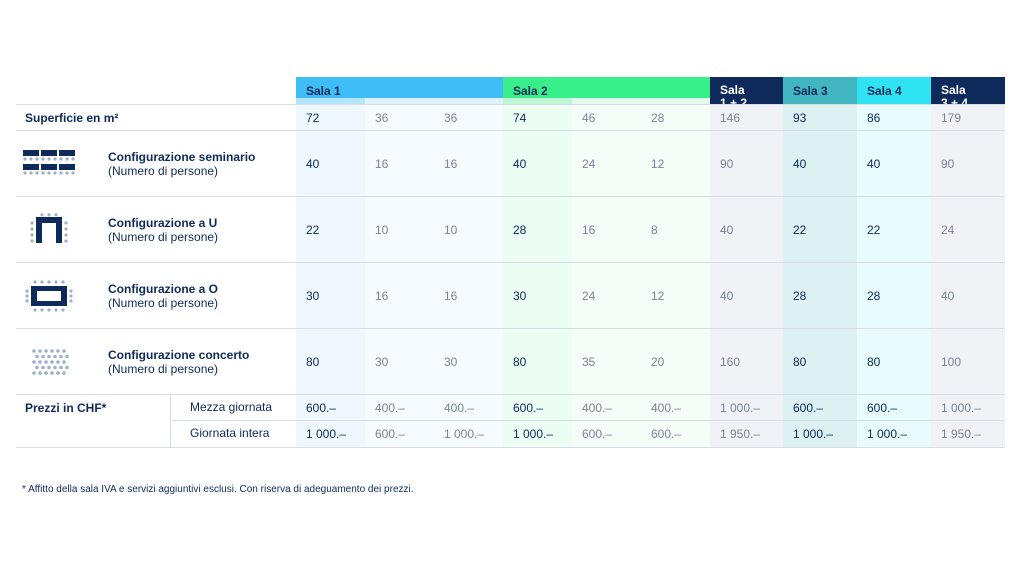  Describe the element at coordinates (968, 362) in the screenshot. I see `capacity-value: 100` at that location.